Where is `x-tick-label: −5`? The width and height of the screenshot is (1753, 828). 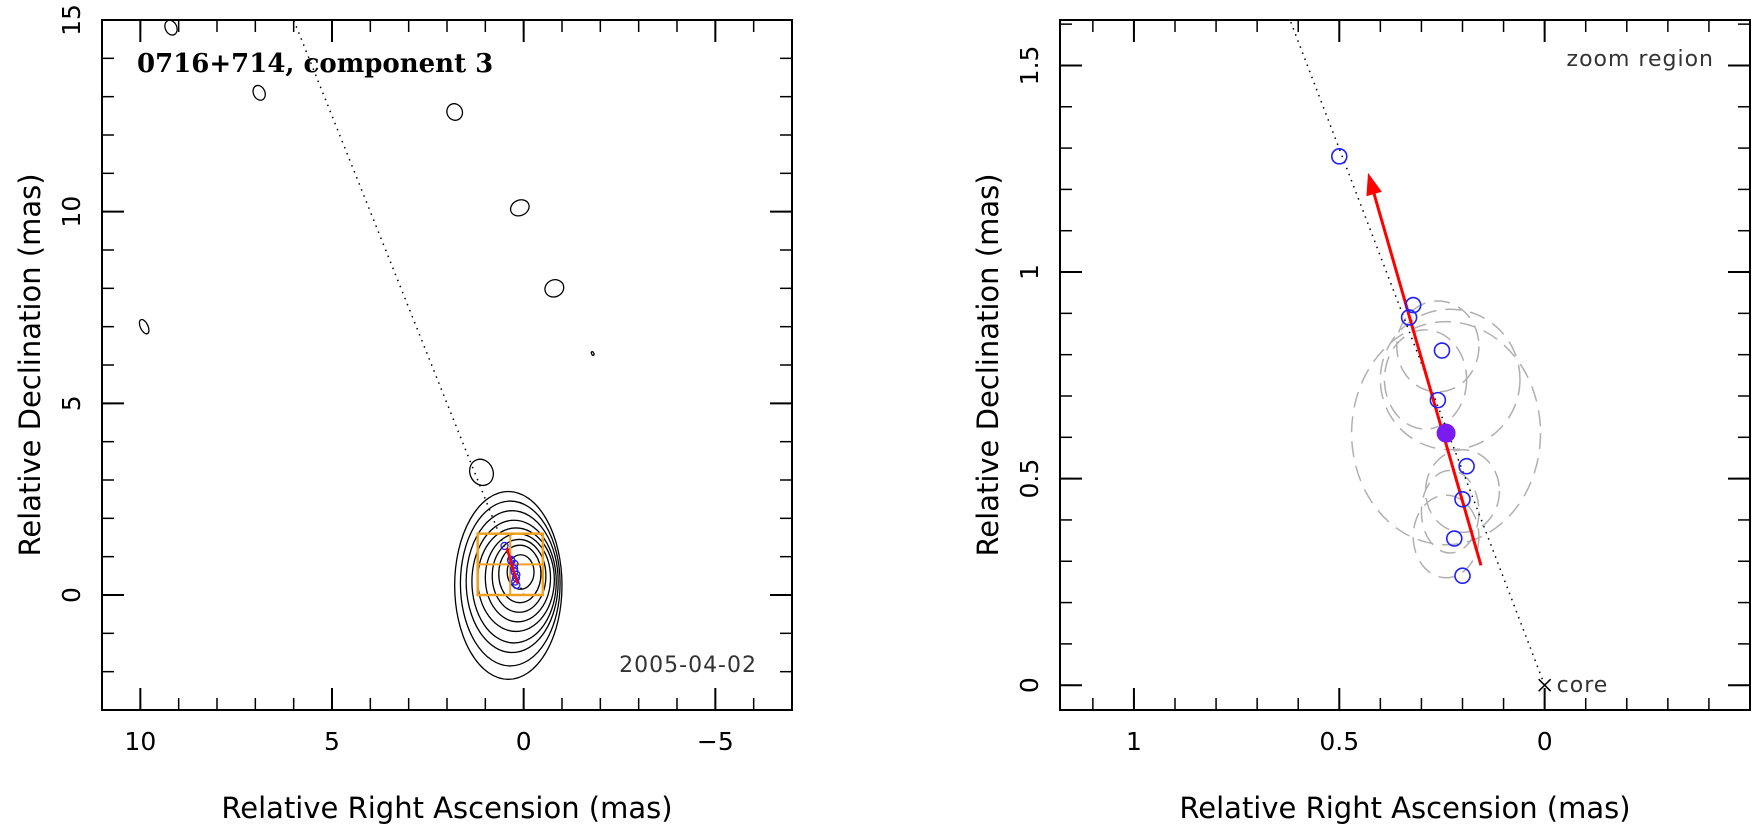 x-tick-label: −5 is located at coordinates (715, 741).